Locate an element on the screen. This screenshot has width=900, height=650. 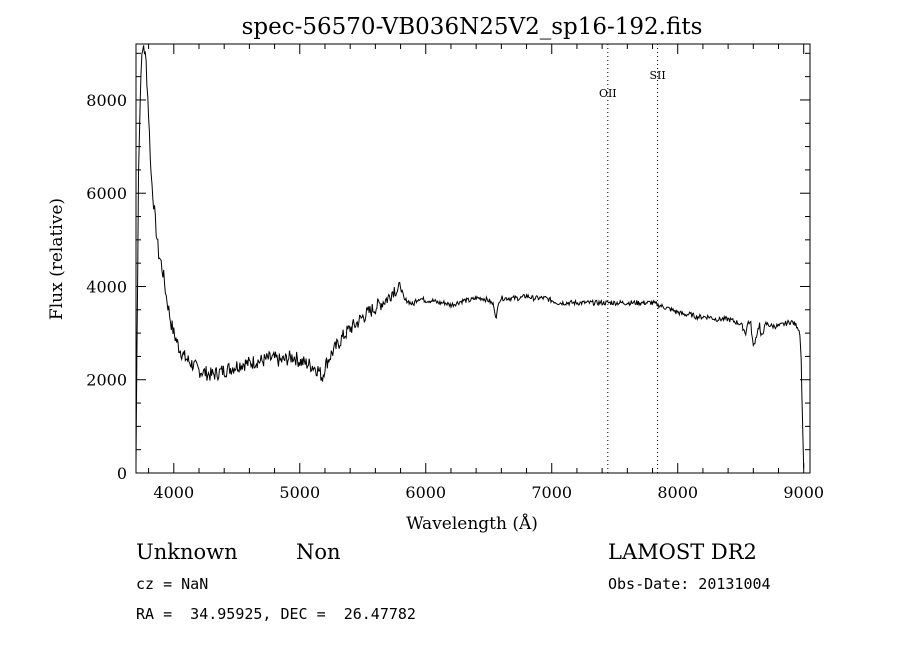
x-axis-label: Wavelength (Å) is located at coordinates (472, 523).